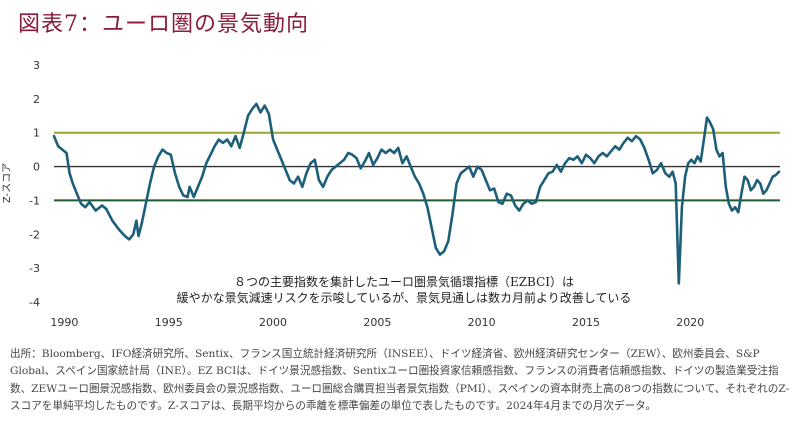  Describe the element at coordinates (163, 24) in the screenshot. I see `page-title: 図表7：ユーロ圏の景気動向` at that location.